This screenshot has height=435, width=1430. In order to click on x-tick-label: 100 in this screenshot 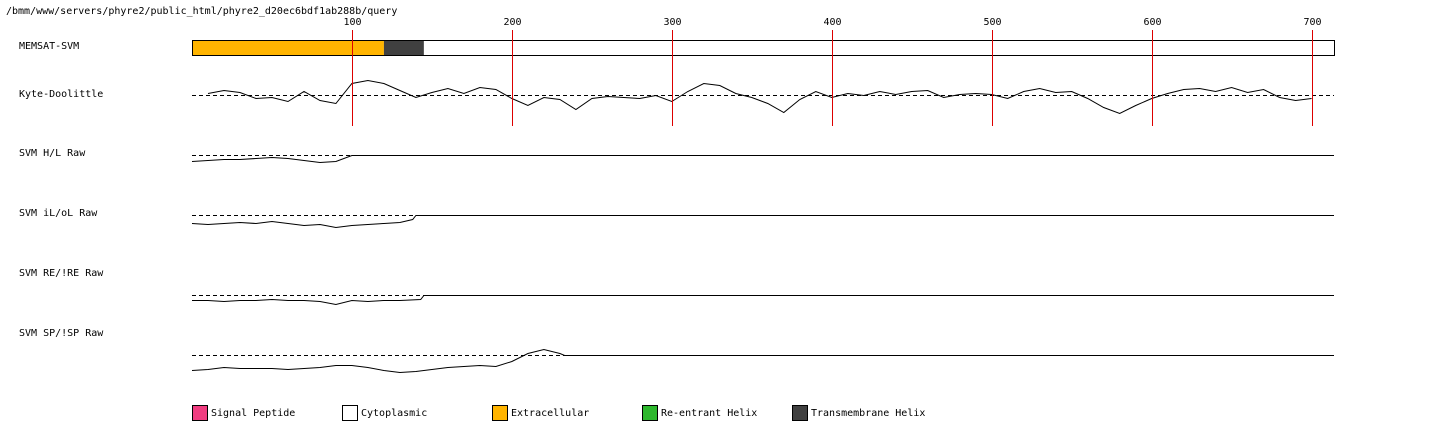, I will do `click(352, 22)`.